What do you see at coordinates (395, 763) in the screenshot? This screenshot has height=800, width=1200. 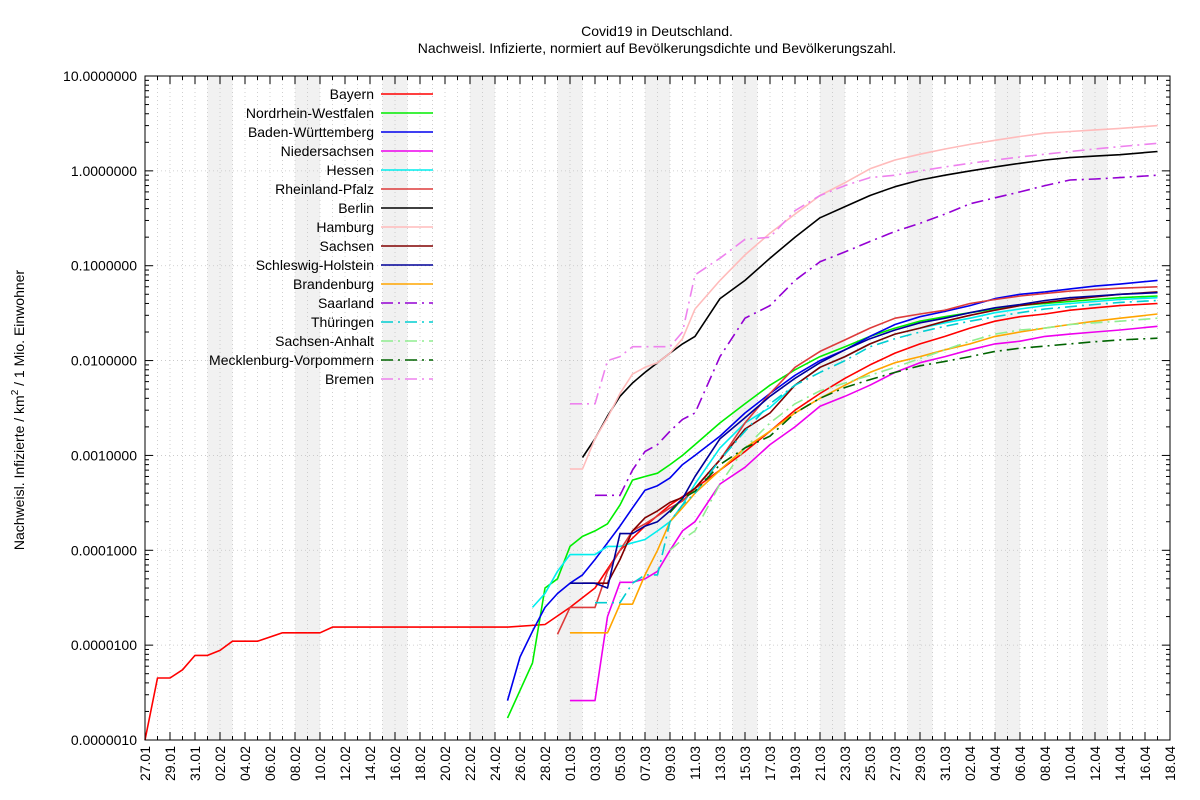 I see `x-tick-label: 16.02` at bounding box center [395, 763].